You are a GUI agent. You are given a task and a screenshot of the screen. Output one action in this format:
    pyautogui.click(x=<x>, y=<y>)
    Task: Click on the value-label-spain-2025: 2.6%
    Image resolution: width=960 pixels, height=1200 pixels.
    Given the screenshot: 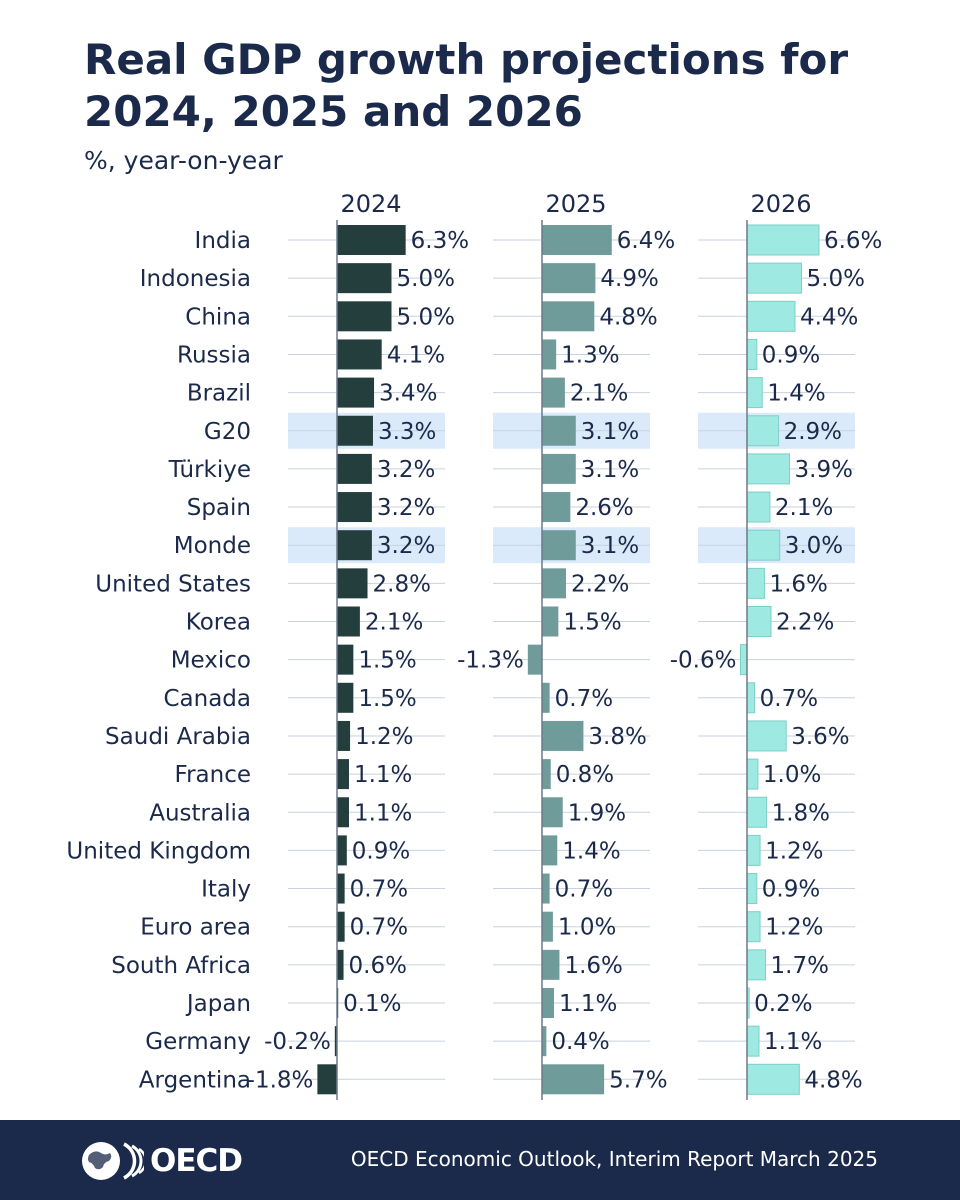 What is the action you would take?
    pyautogui.click(x=604, y=508)
    